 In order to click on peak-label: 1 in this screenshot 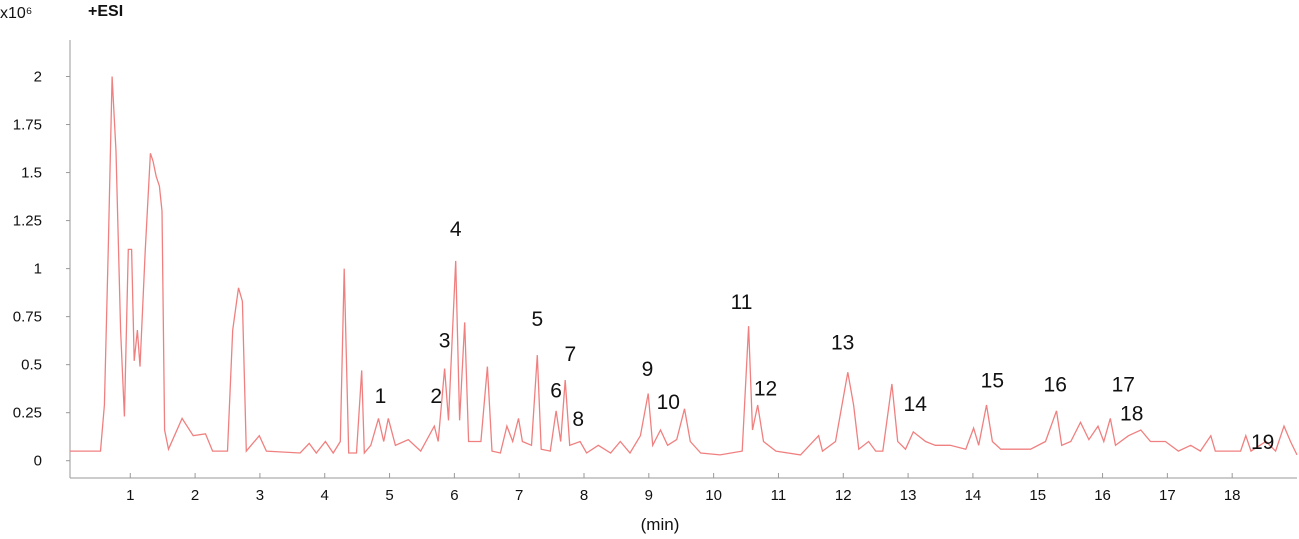, I will do `click(381, 396)`.